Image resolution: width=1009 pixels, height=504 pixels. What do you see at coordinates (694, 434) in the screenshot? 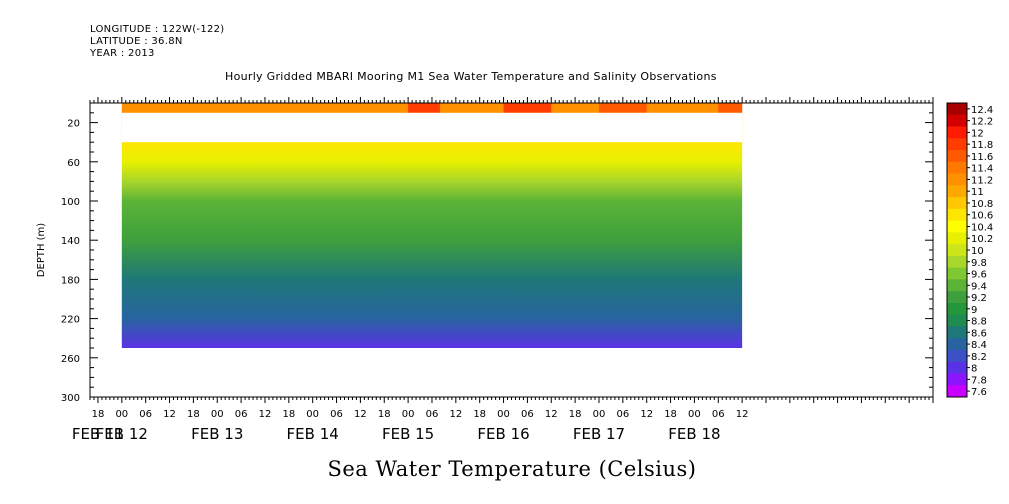
I see `x-date-label: FEB 18` at bounding box center [694, 434].